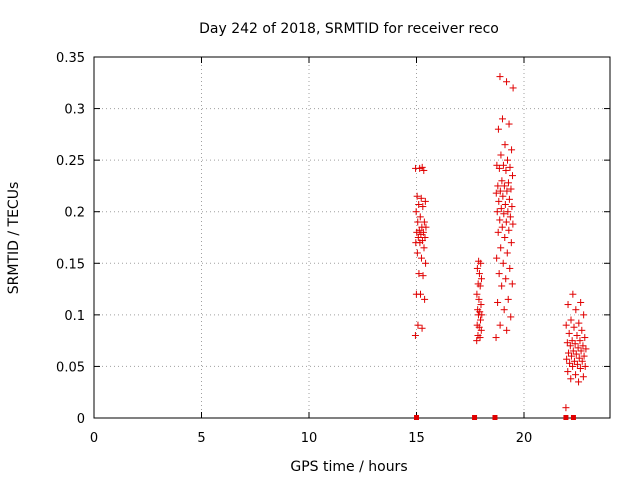  Describe the element at coordinates (81, 419) in the screenshot. I see `y-tick-label: 0` at that location.